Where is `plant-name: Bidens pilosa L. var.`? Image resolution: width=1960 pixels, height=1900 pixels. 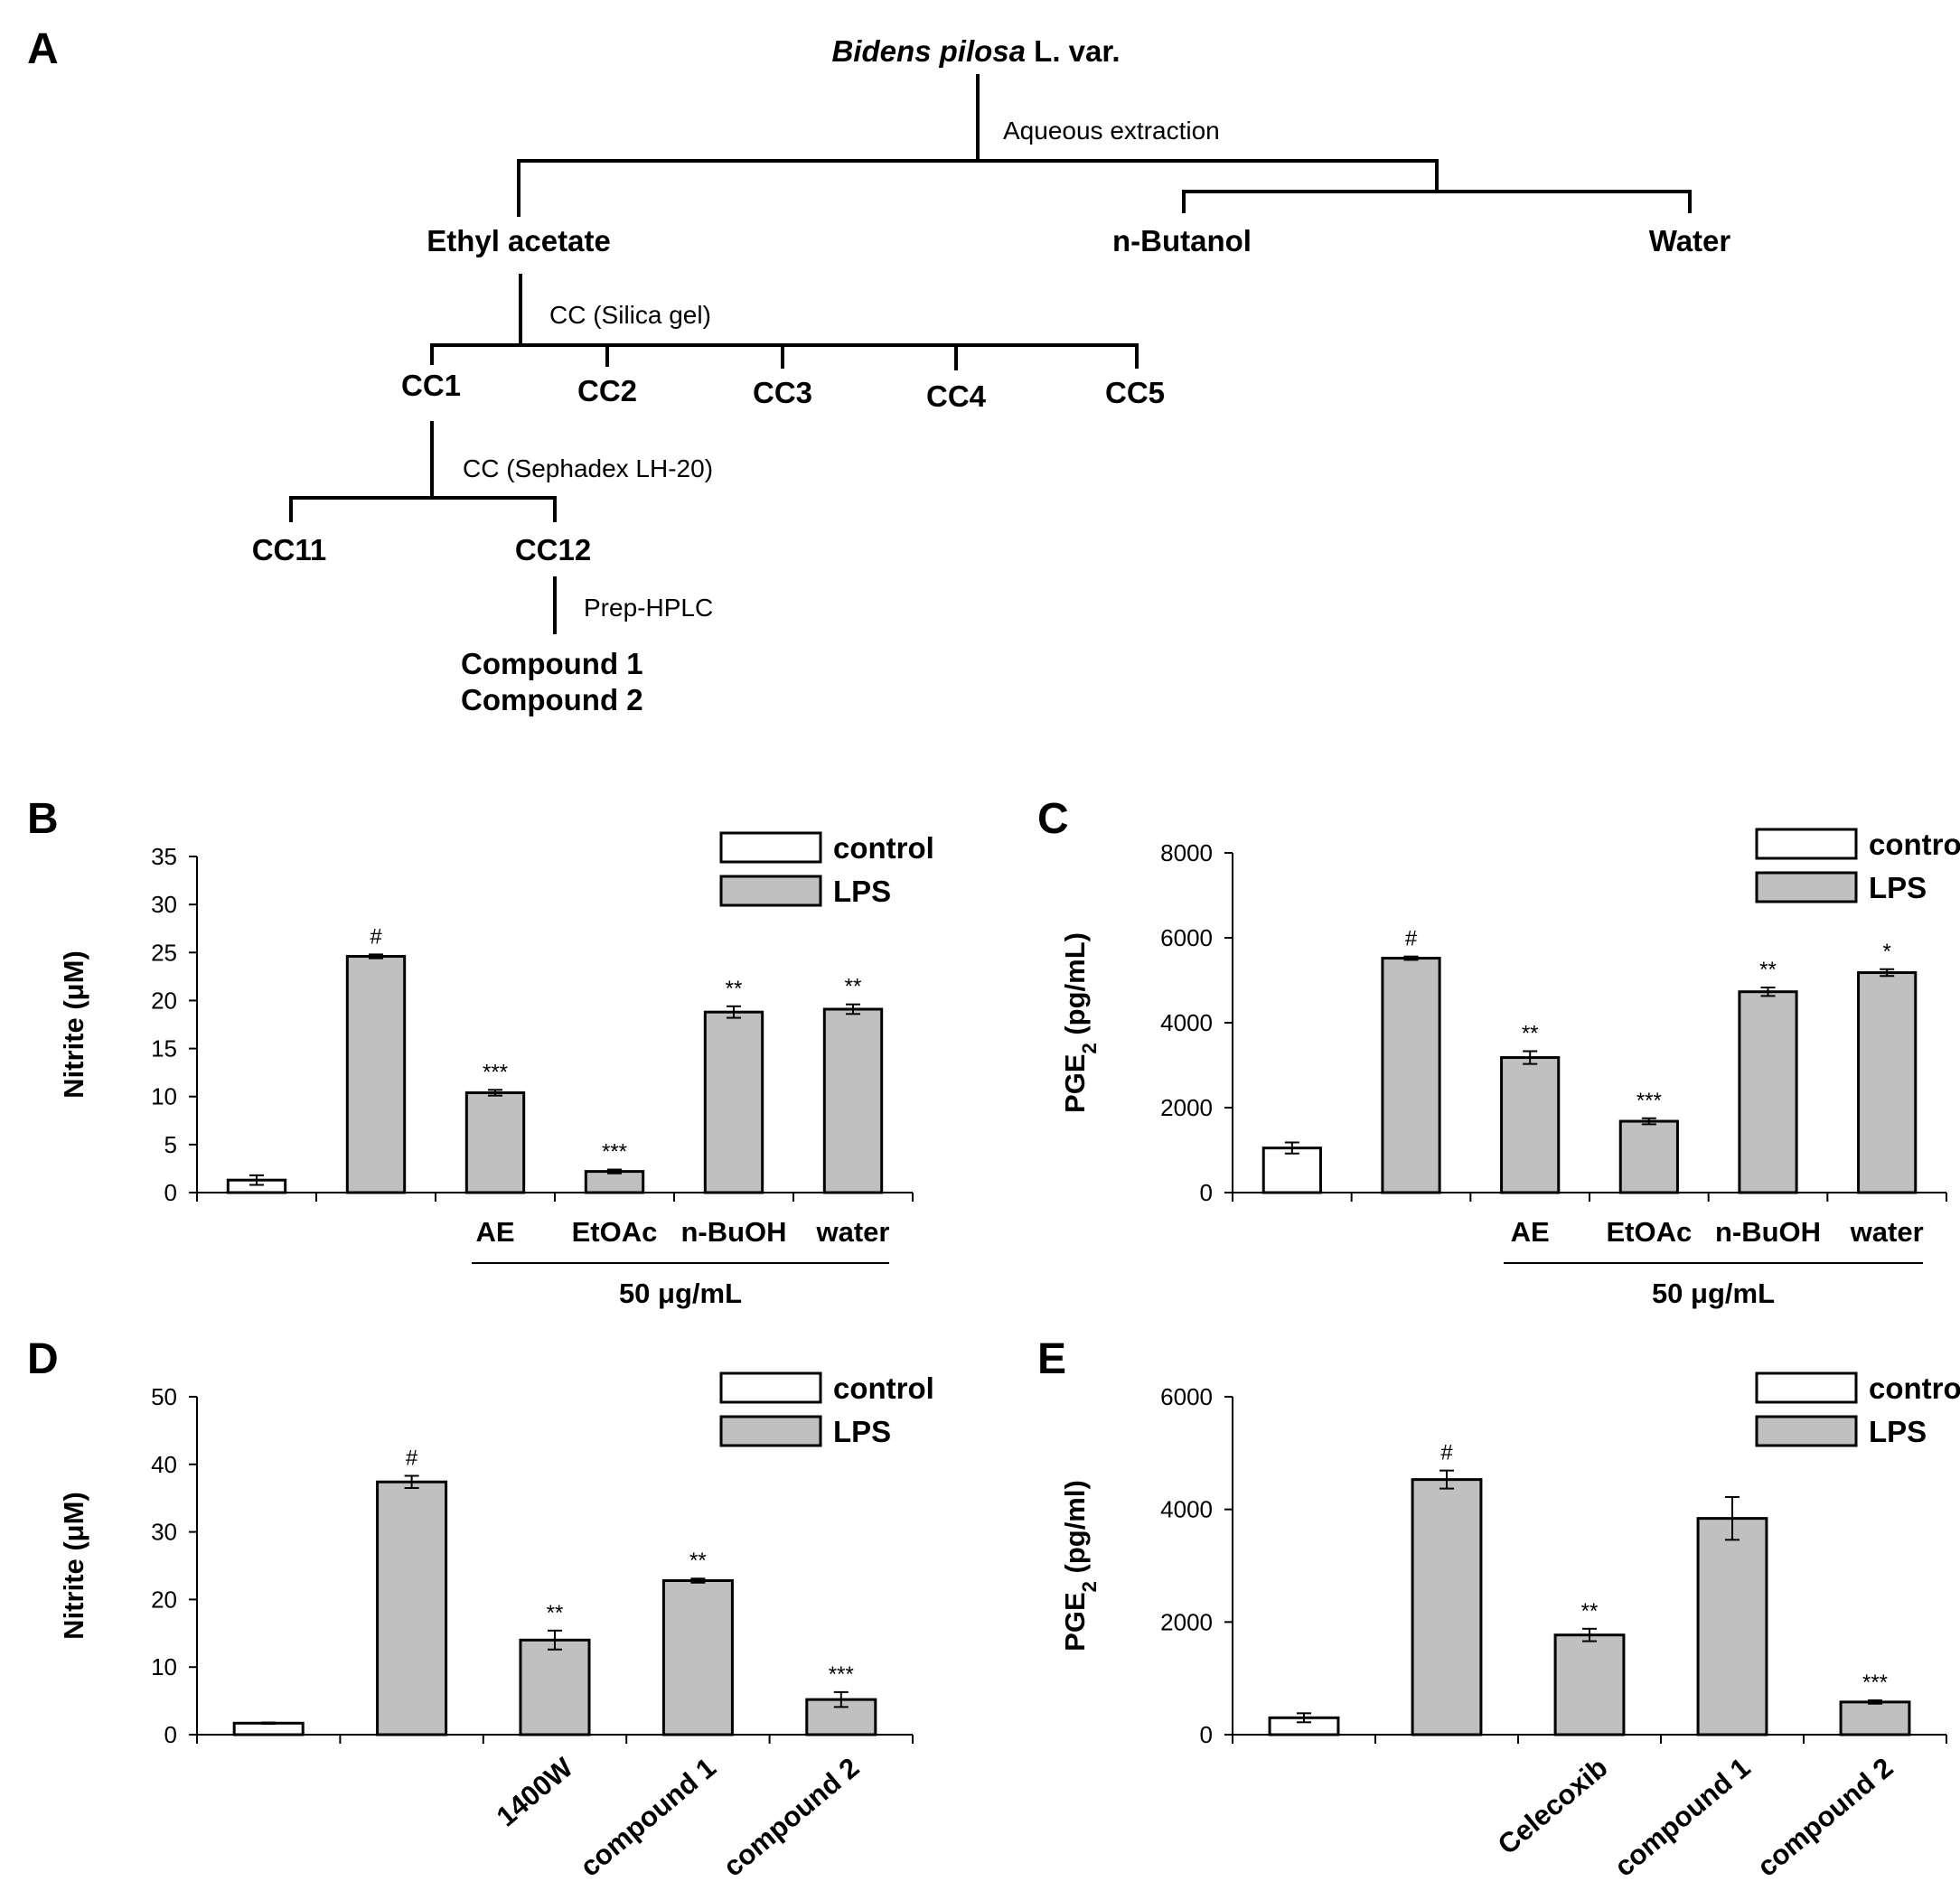 plant-name: Bidens pilosa L. var. is located at coordinates (975, 51).